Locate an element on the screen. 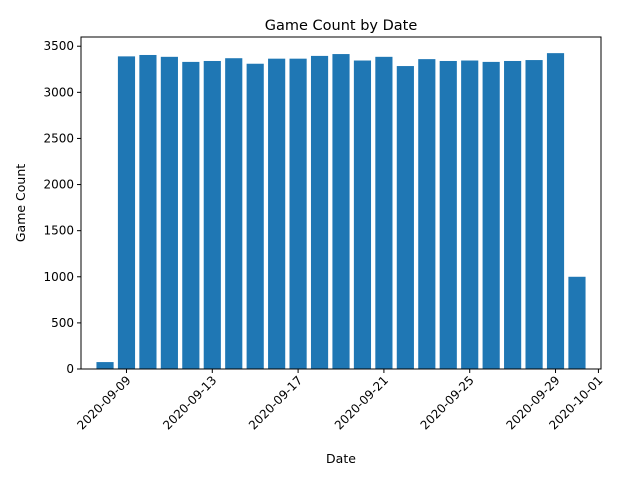 This screenshot has height=484, width=640. y-tick-label: 2000 is located at coordinates (58, 185).